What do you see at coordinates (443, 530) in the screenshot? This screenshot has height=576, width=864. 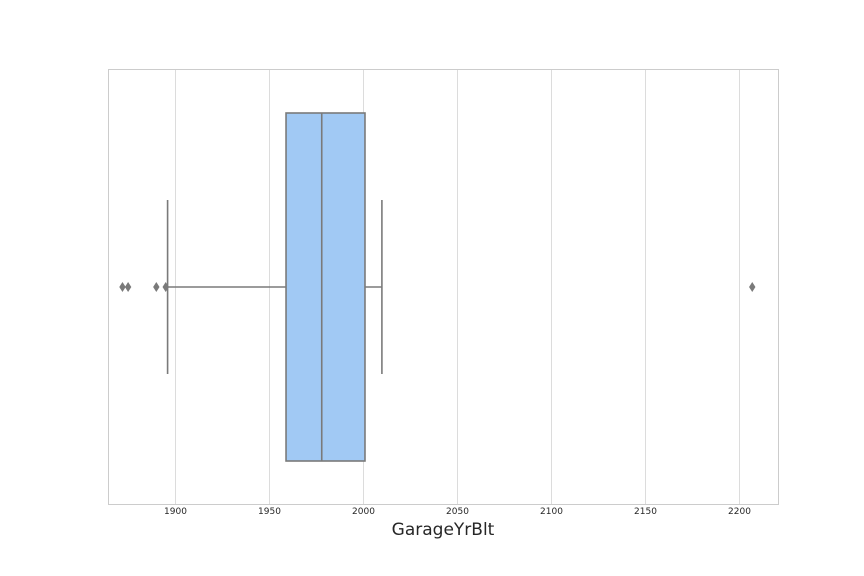 I see `x-axis-title: GarageYrBlt` at bounding box center [443, 530].